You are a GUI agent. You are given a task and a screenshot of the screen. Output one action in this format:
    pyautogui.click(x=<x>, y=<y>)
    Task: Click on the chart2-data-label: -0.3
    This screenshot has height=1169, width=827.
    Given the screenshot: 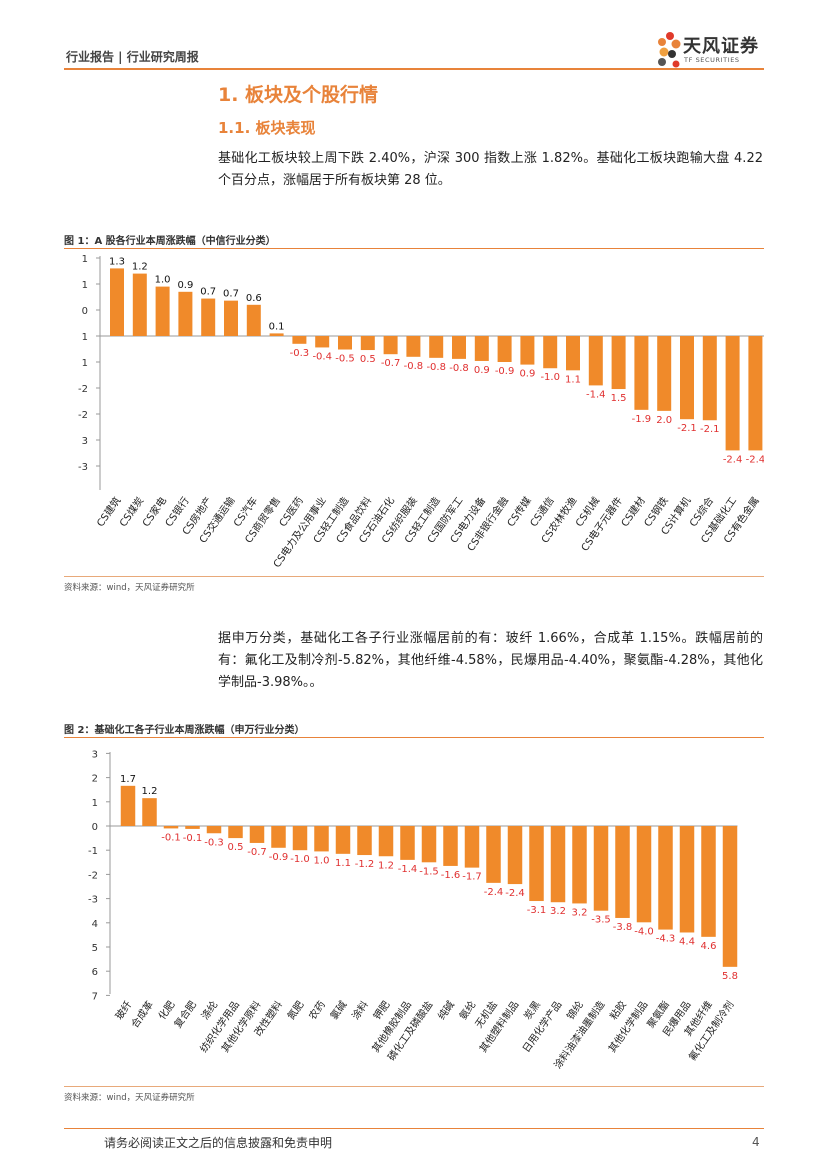 What is the action you would take?
    pyautogui.click(x=214, y=842)
    